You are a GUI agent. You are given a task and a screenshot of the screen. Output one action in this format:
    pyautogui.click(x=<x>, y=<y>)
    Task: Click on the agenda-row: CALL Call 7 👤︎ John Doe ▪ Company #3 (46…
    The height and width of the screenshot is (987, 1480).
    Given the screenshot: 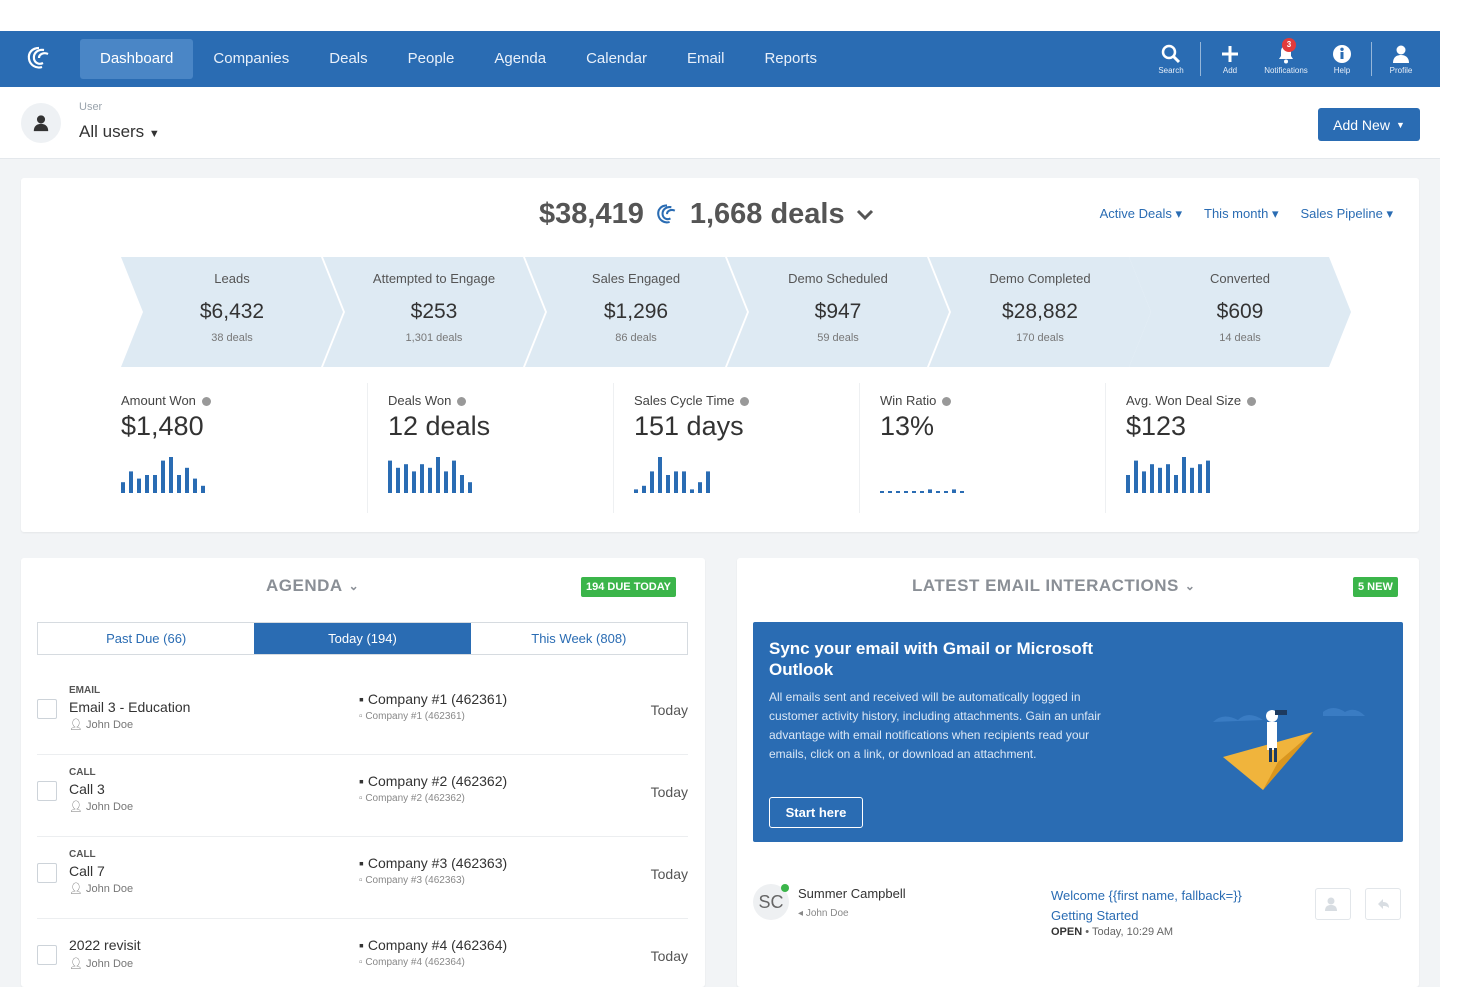 What is the action you would take?
    pyautogui.click(x=362, y=878)
    